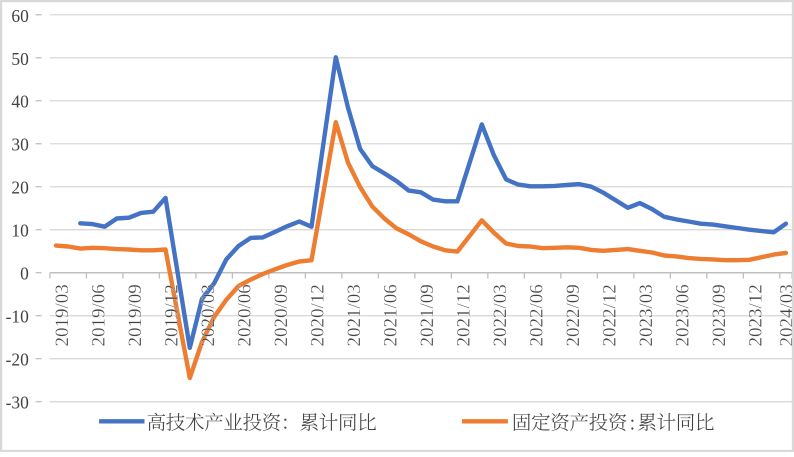 This screenshot has width=794, height=457. What do you see at coordinates (610, 315) in the screenshot?
I see `svg-text: 2022/12` at bounding box center [610, 315].